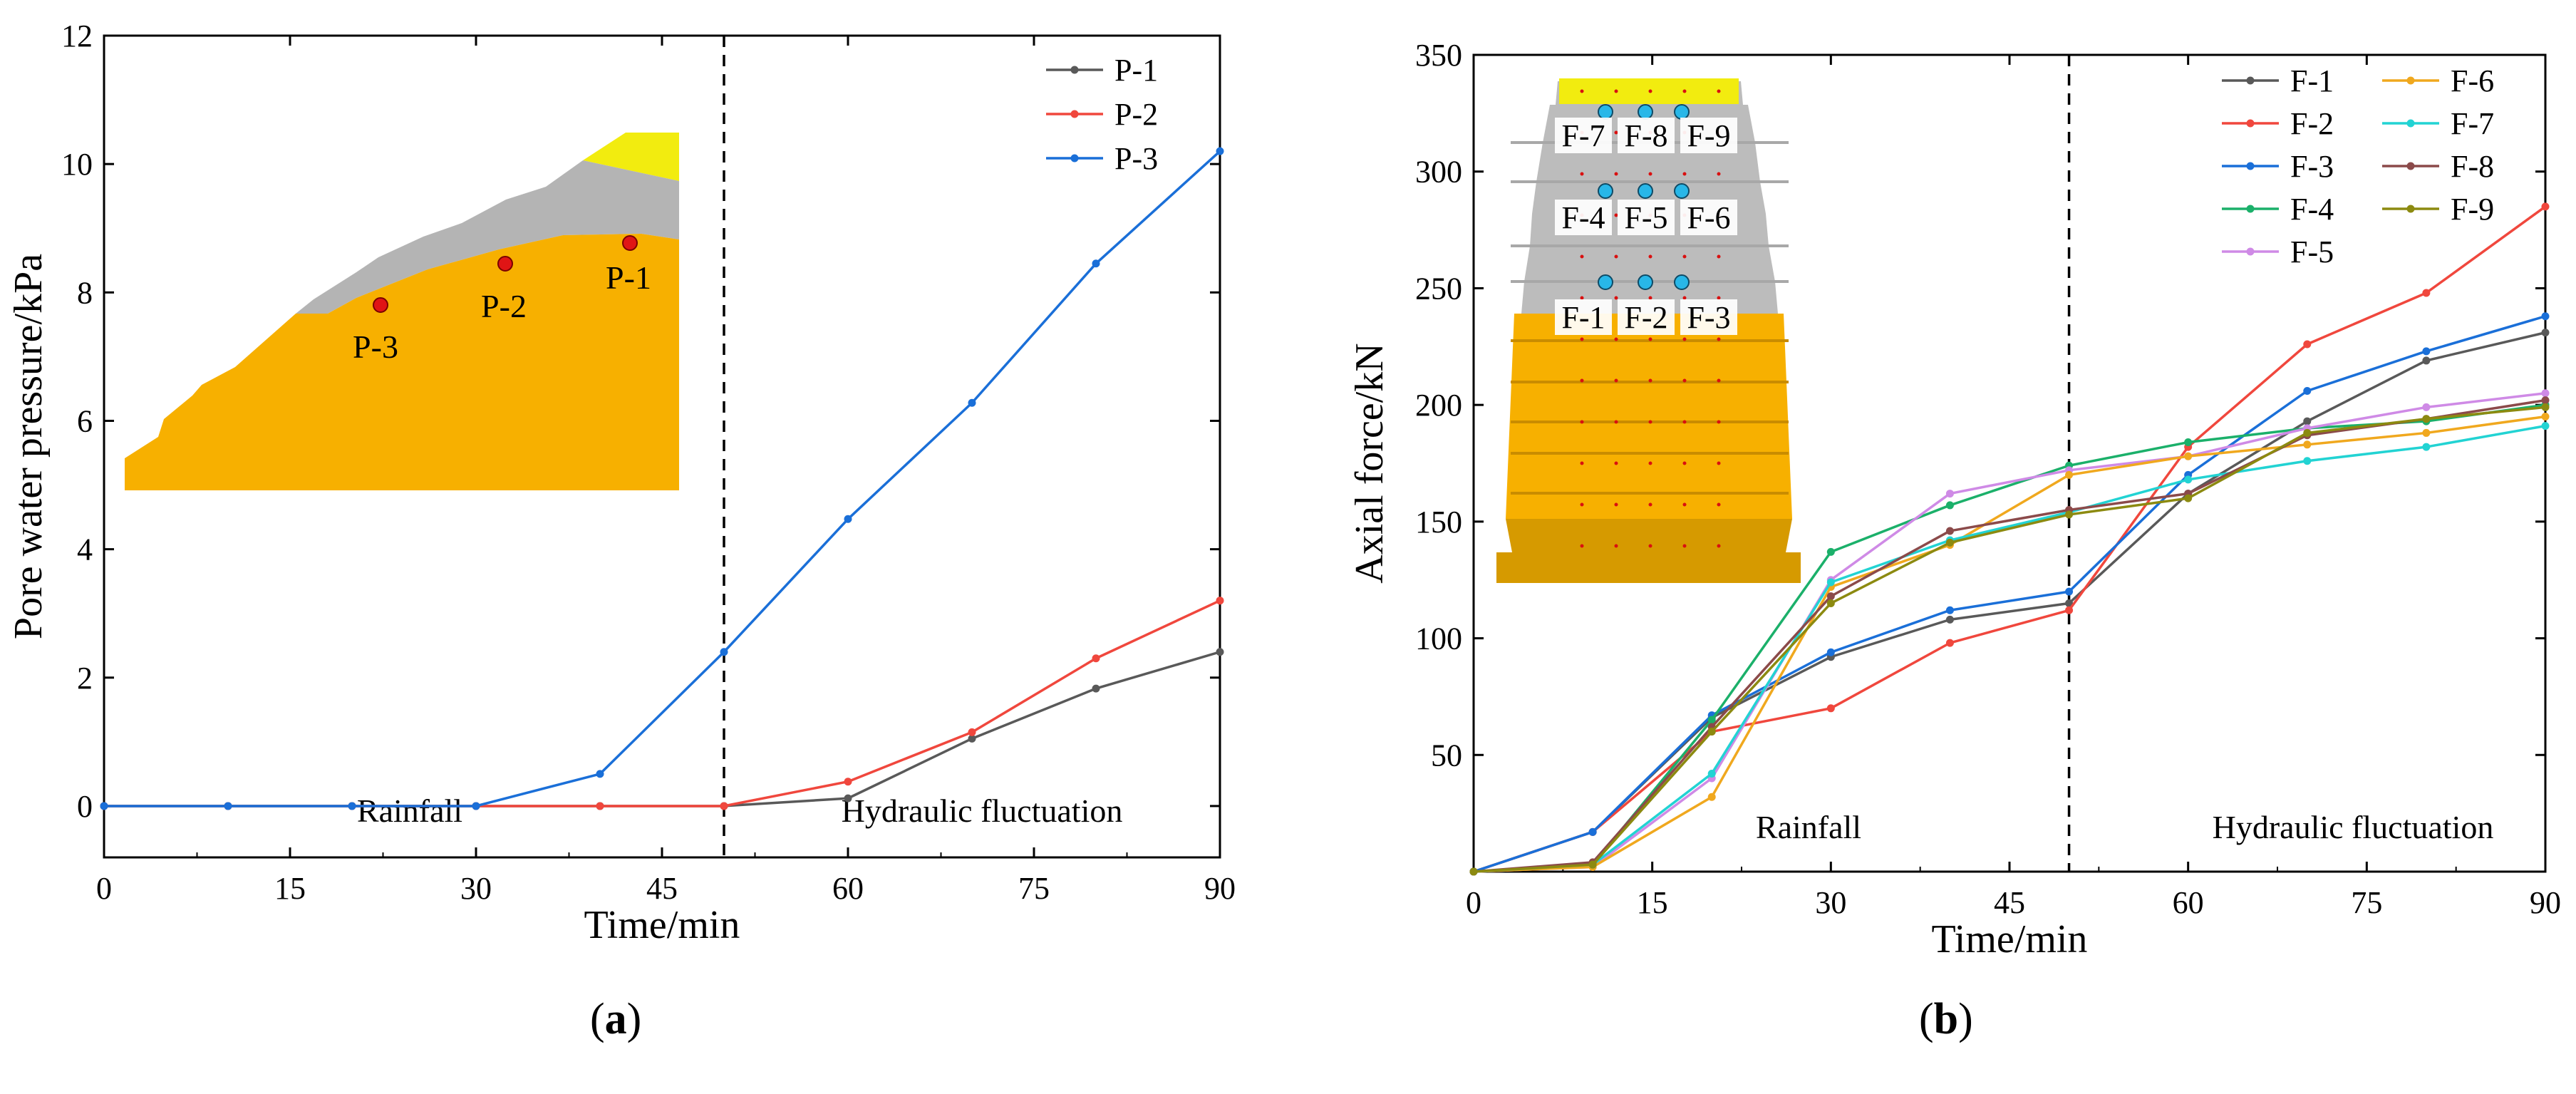 The image size is (2576, 1094). I want to click on anchor-label-f-4: F-4, so click(1583, 218).